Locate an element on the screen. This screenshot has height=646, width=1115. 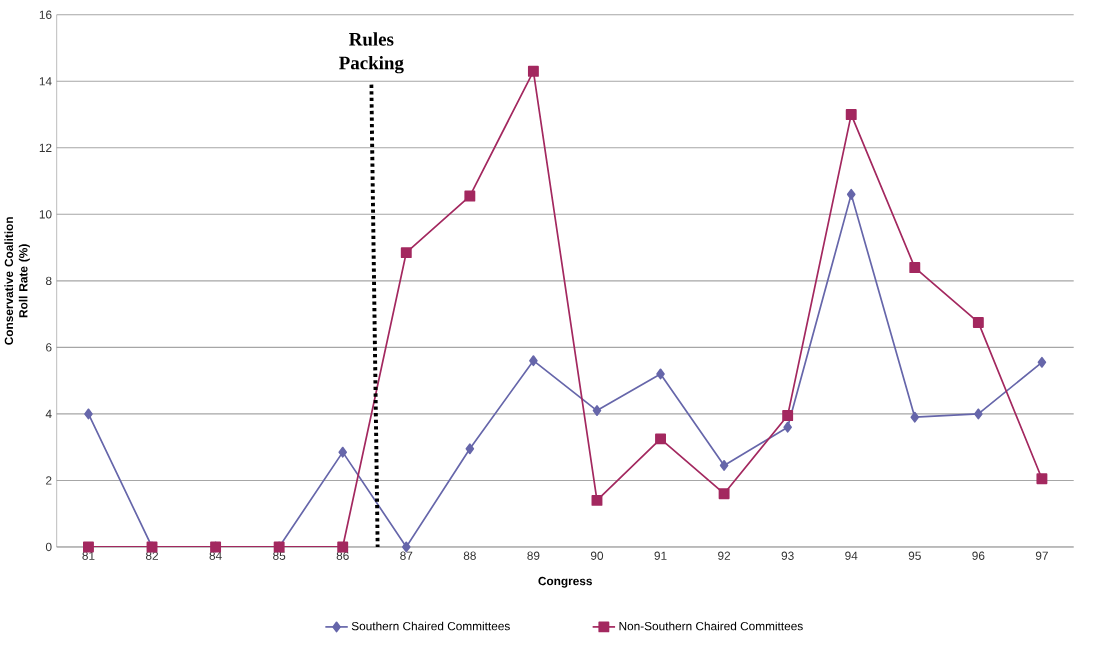
x-tick-label: 91 is located at coordinates (660, 555).